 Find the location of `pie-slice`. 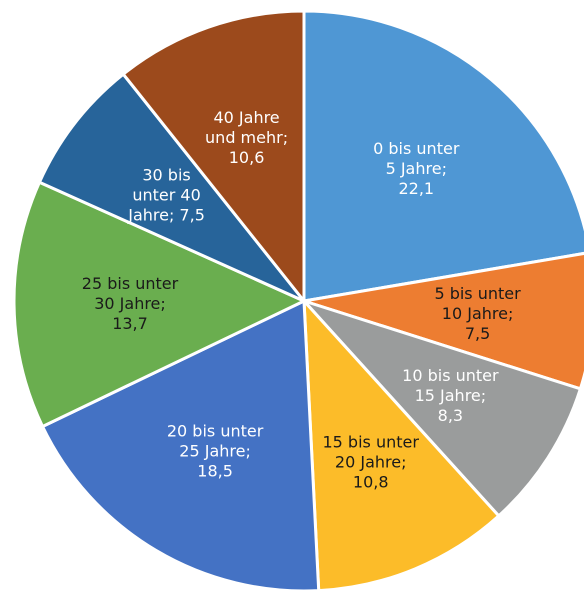

pie-slice is located at coordinates (443, 321).